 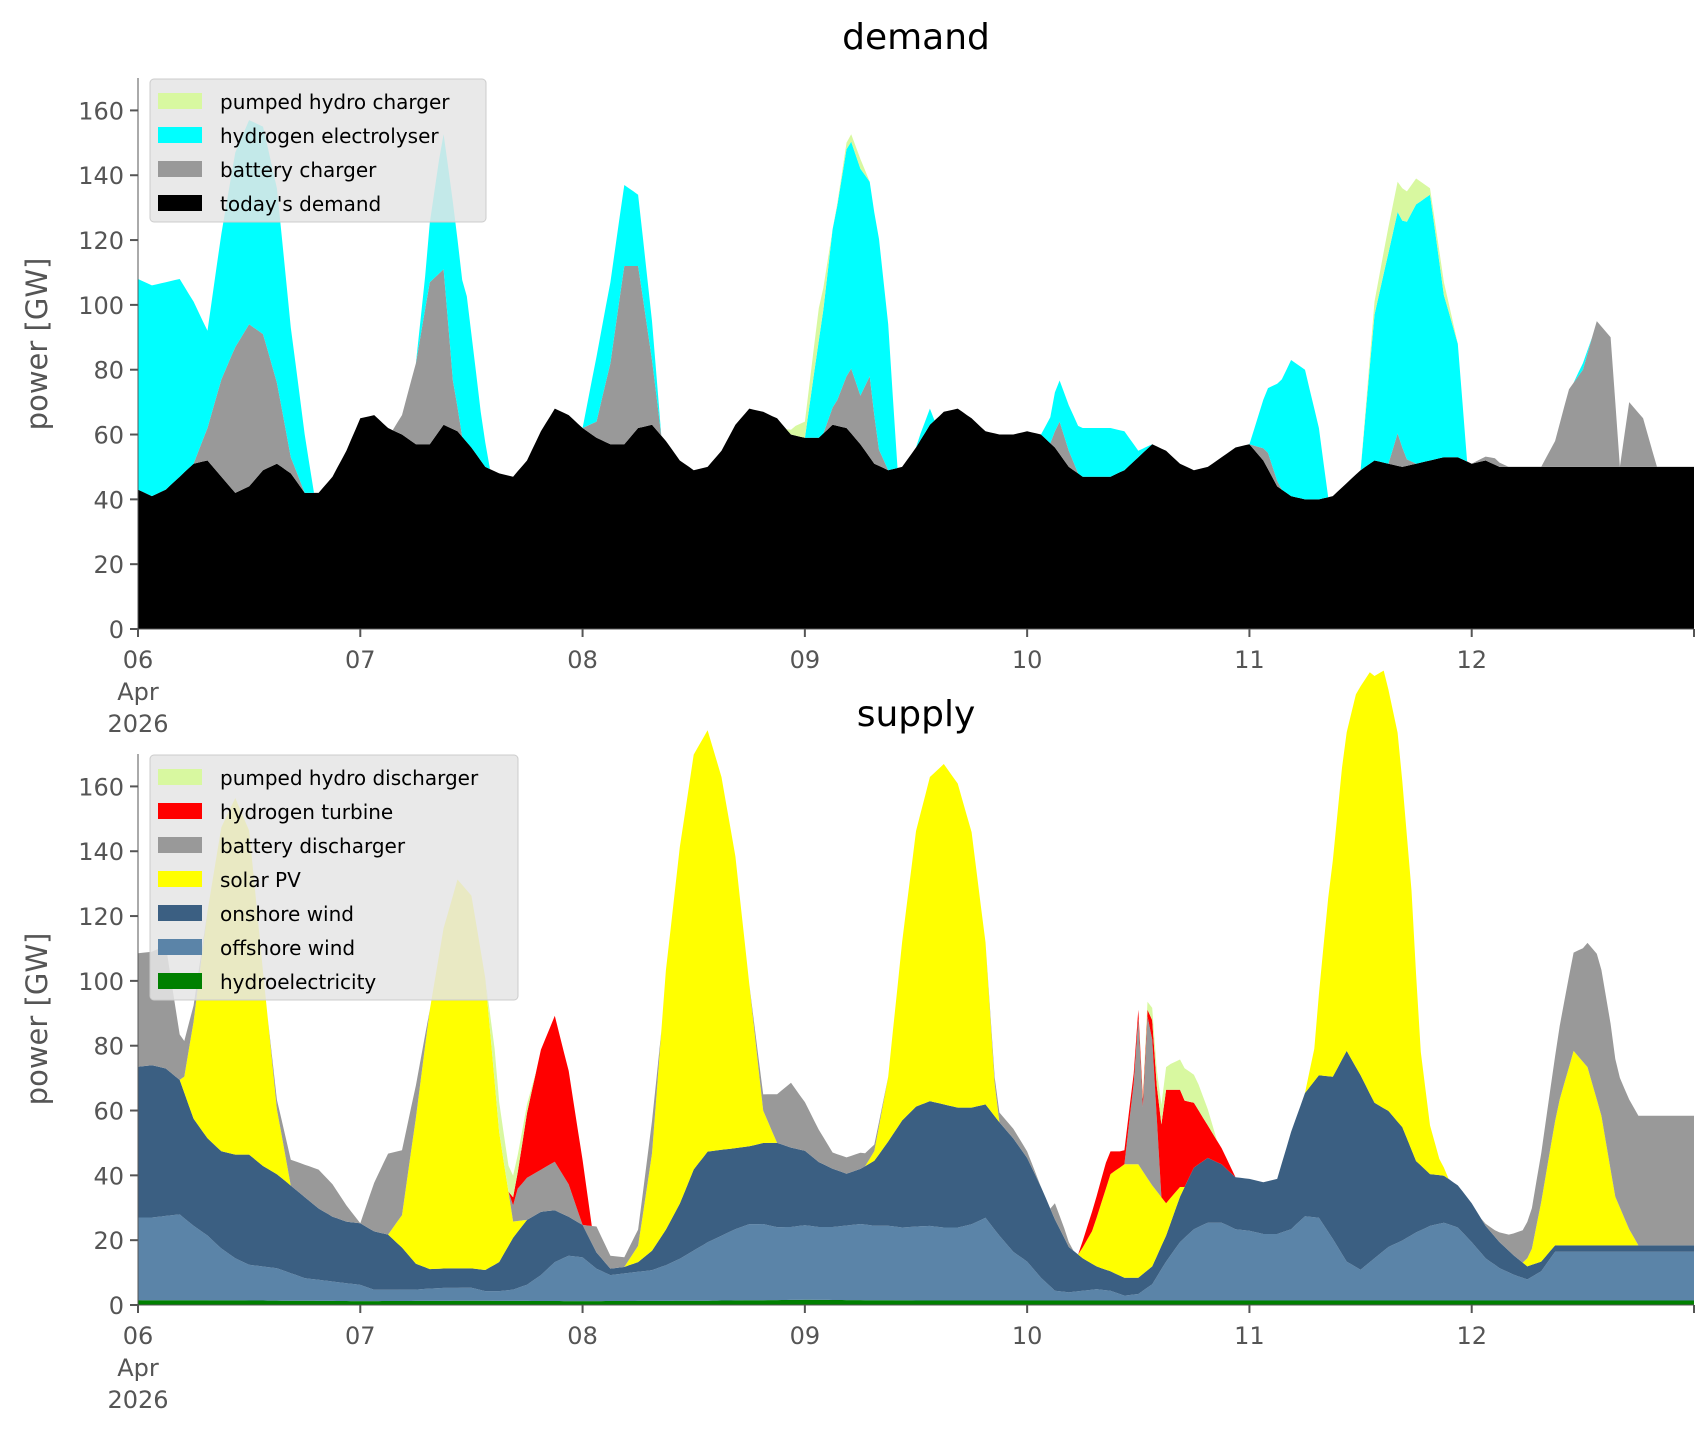 I want to click on demand-x-tick-label: 06, so click(x=138, y=660).